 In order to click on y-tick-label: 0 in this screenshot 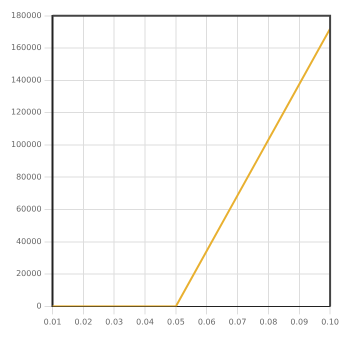, I will do `click(39, 305)`.